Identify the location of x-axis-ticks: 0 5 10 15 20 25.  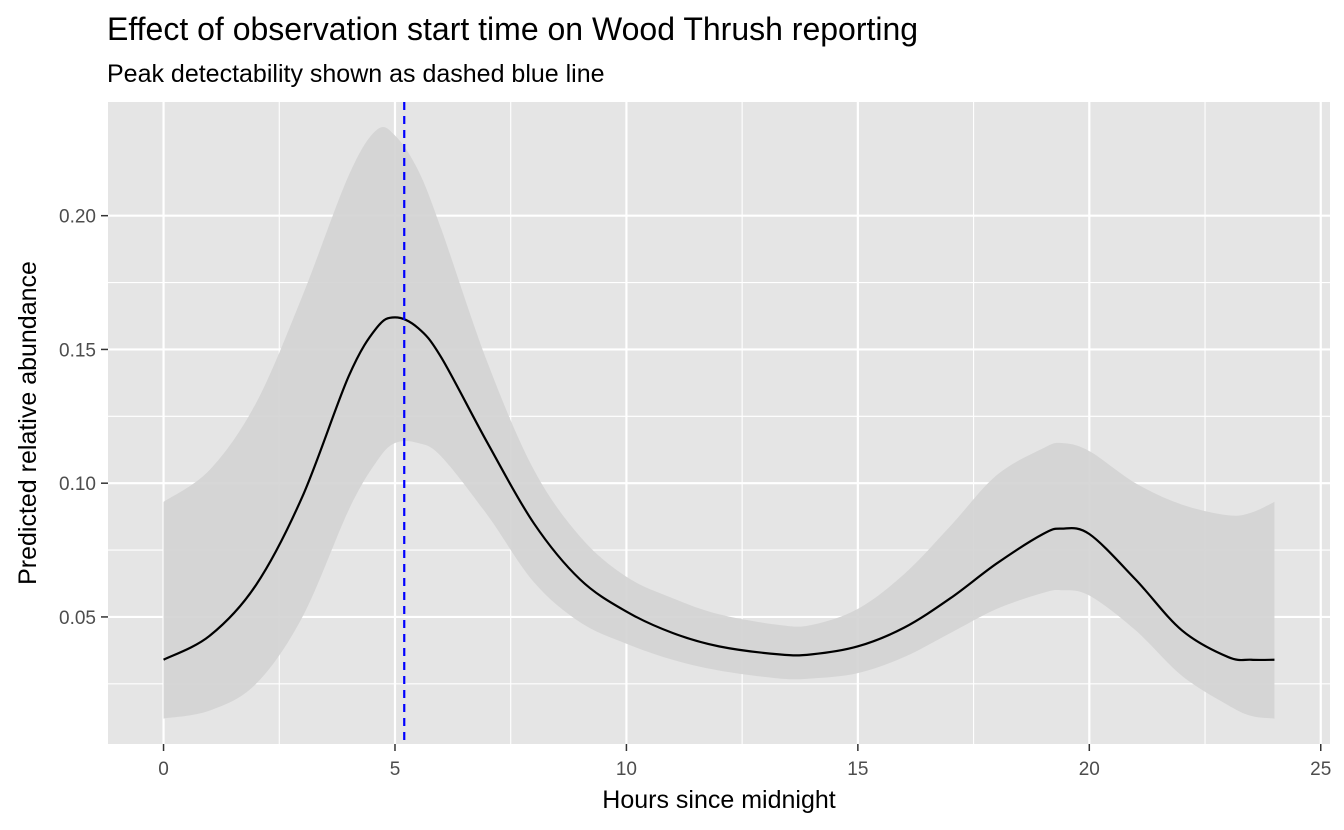
(744, 762).